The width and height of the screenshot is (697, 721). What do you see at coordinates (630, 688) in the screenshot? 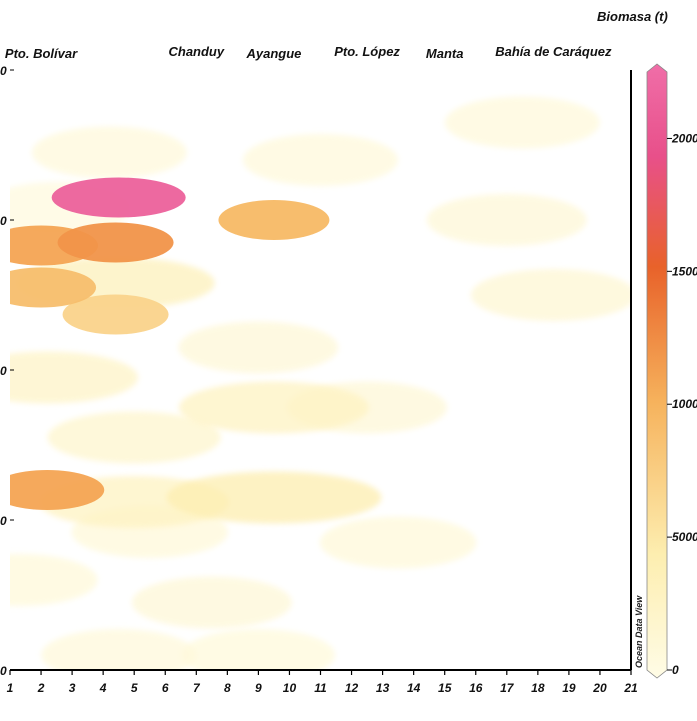
I see `x-tick-label: 21` at bounding box center [630, 688].